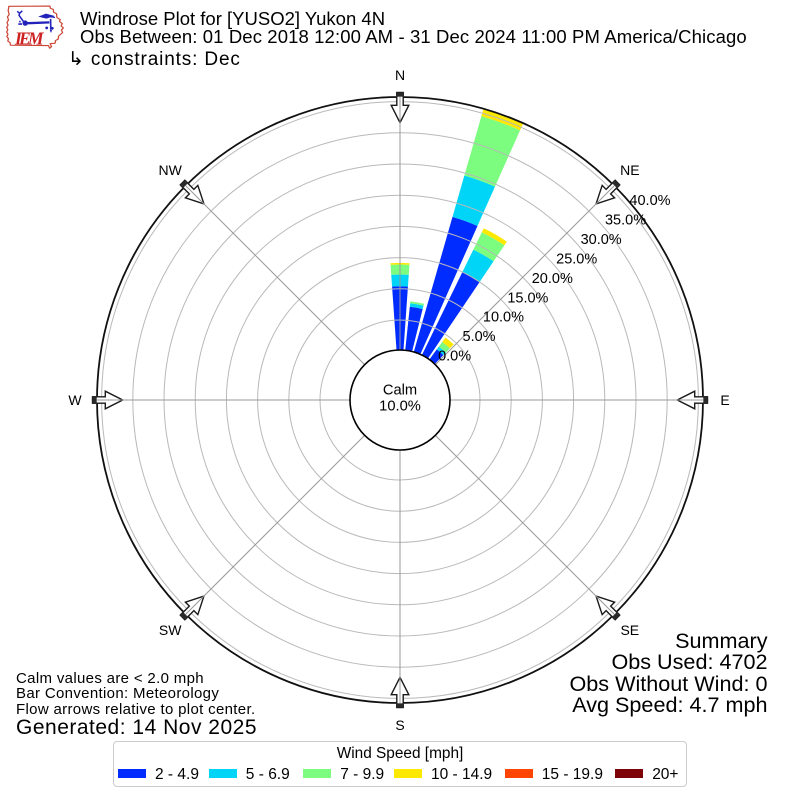 The height and width of the screenshot is (800, 800). What do you see at coordinates (649, 201) in the screenshot?
I see `svg-text: 40.0%` at bounding box center [649, 201].